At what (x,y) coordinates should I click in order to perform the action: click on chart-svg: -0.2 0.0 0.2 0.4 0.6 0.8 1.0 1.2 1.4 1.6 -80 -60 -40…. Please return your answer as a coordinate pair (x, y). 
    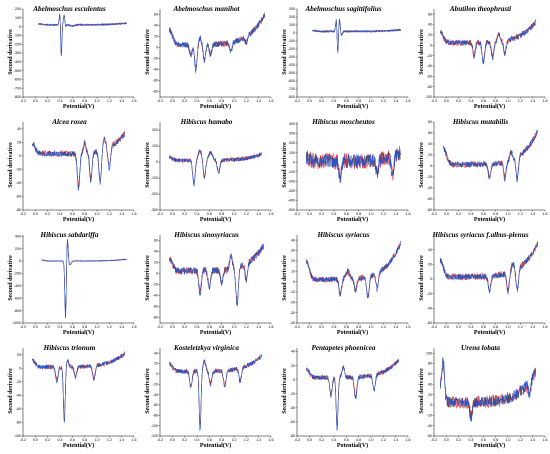
    Looking at the image, I should click on (350, 395).